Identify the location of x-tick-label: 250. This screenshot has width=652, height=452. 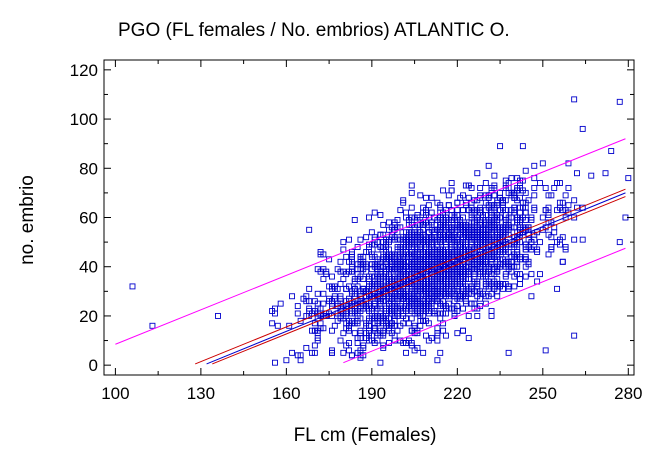
(543, 393).